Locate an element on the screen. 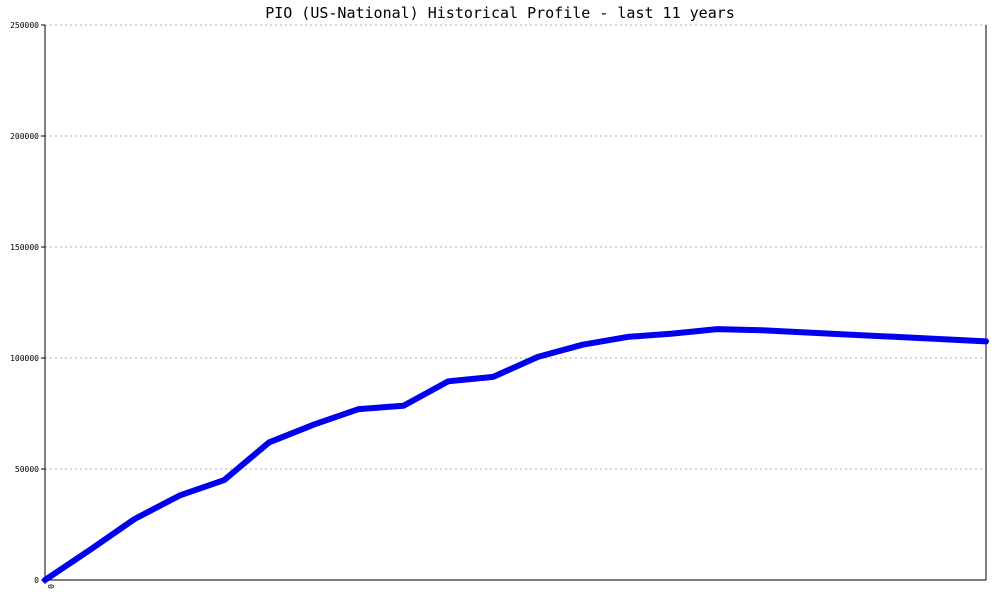 This screenshot has width=1000, height=605. y-tick-label: 250000 is located at coordinates (24, 25).